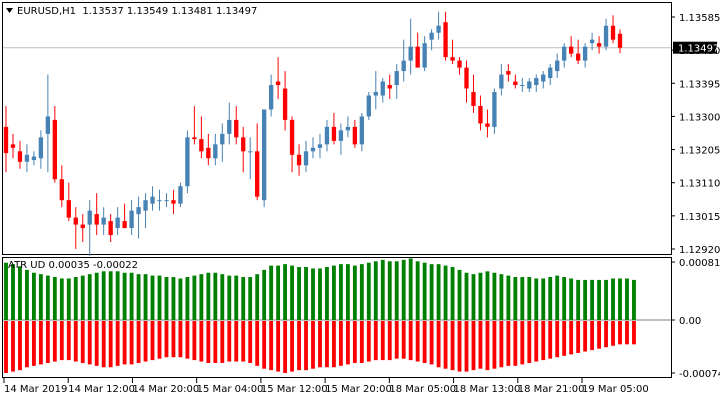 This screenshot has width=720, height=400. I want to click on triangle-down-icon, so click(9, 10).